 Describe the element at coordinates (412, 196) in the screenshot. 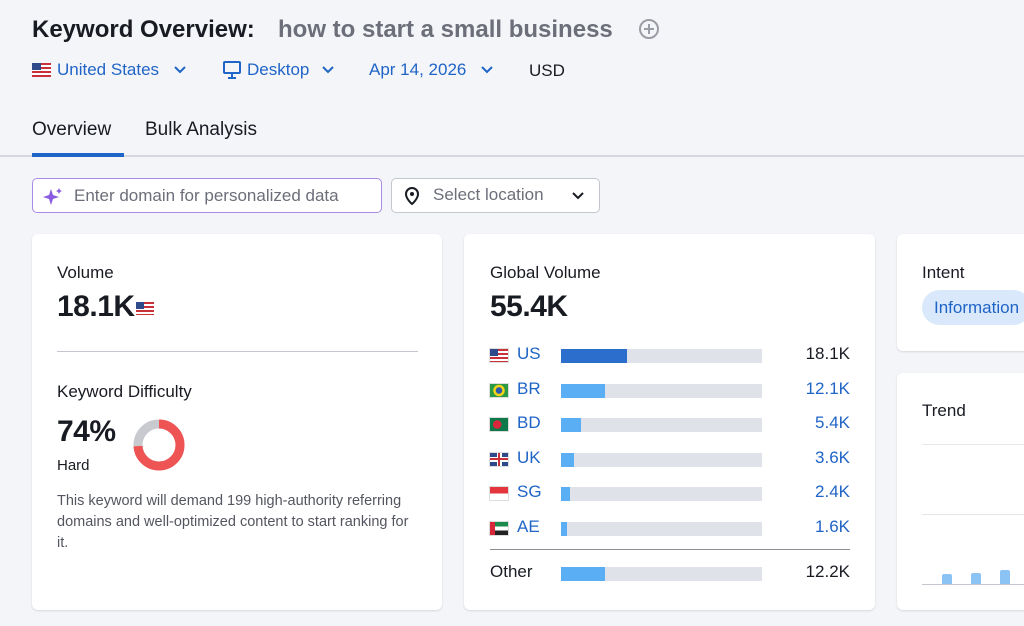

I see `pin-icon` at that location.